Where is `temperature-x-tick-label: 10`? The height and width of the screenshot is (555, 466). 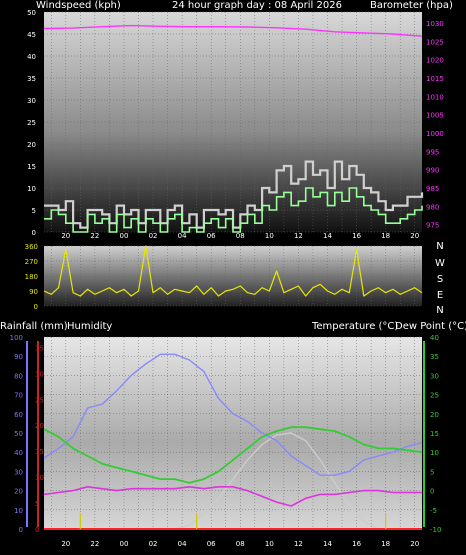
temperature-x-tick-label: 10 is located at coordinates (269, 544).